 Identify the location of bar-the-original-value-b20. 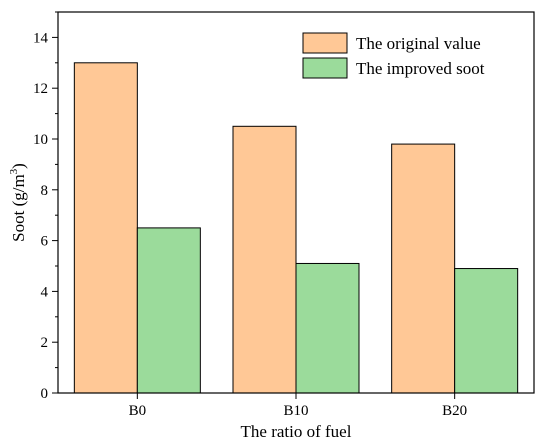
(423, 268).